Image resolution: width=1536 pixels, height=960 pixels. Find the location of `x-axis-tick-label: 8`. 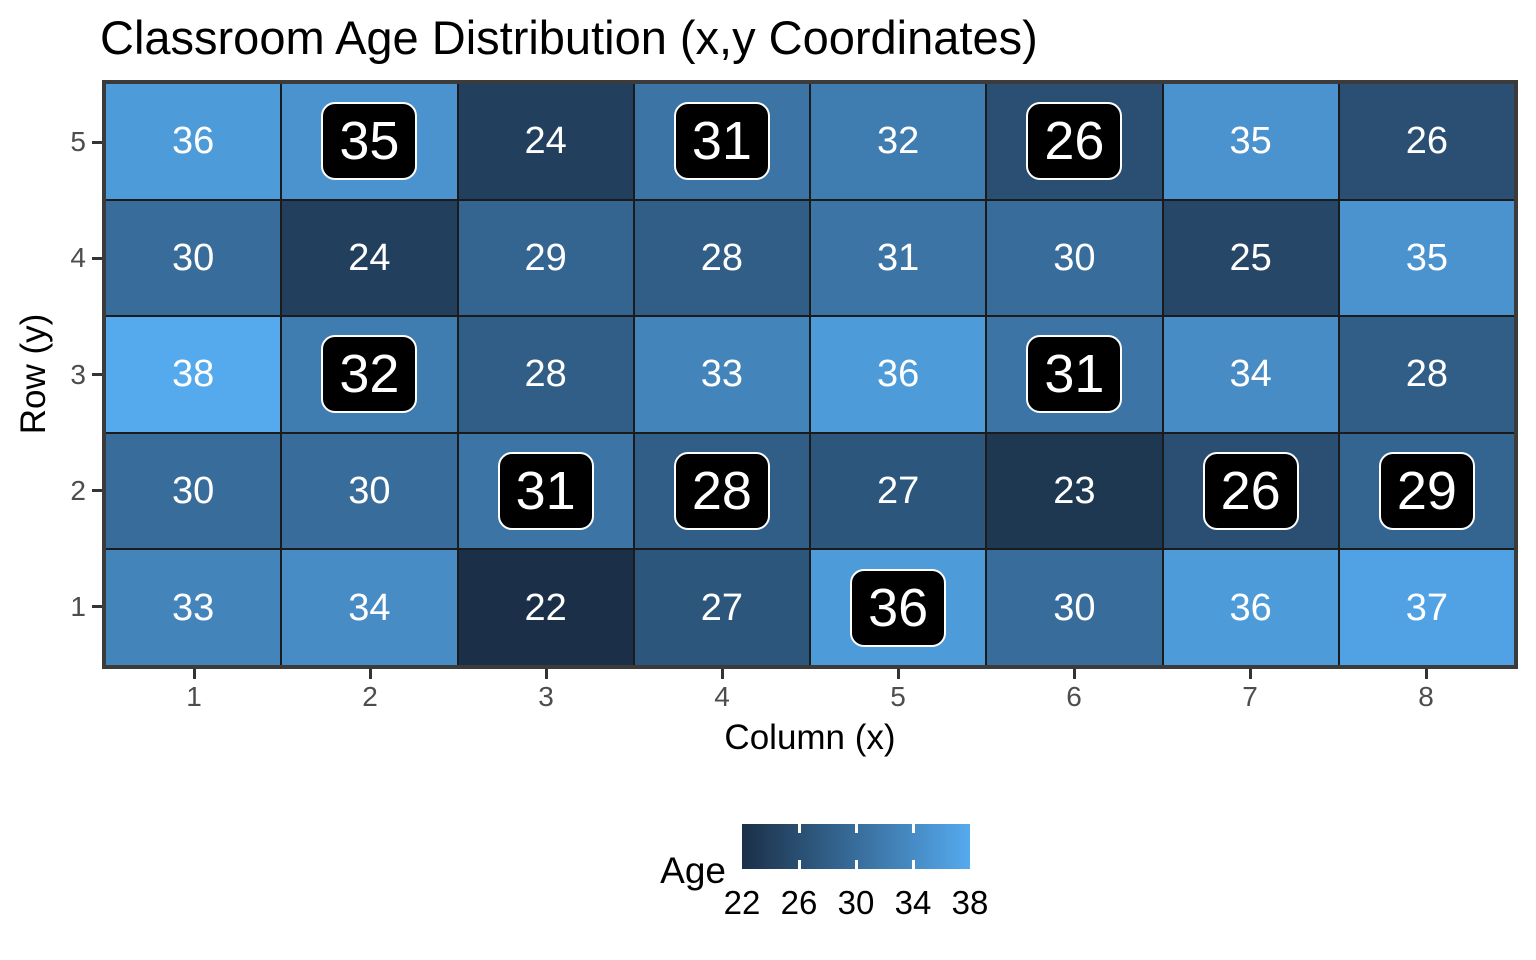

x-axis-tick-label: 8 is located at coordinates (1426, 696).